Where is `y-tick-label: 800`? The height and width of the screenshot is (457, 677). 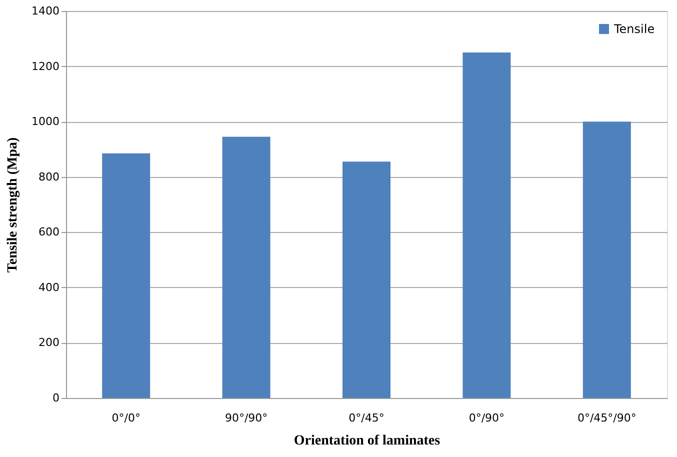 y-tick-label: 800 is located at coordinates (49, 177).